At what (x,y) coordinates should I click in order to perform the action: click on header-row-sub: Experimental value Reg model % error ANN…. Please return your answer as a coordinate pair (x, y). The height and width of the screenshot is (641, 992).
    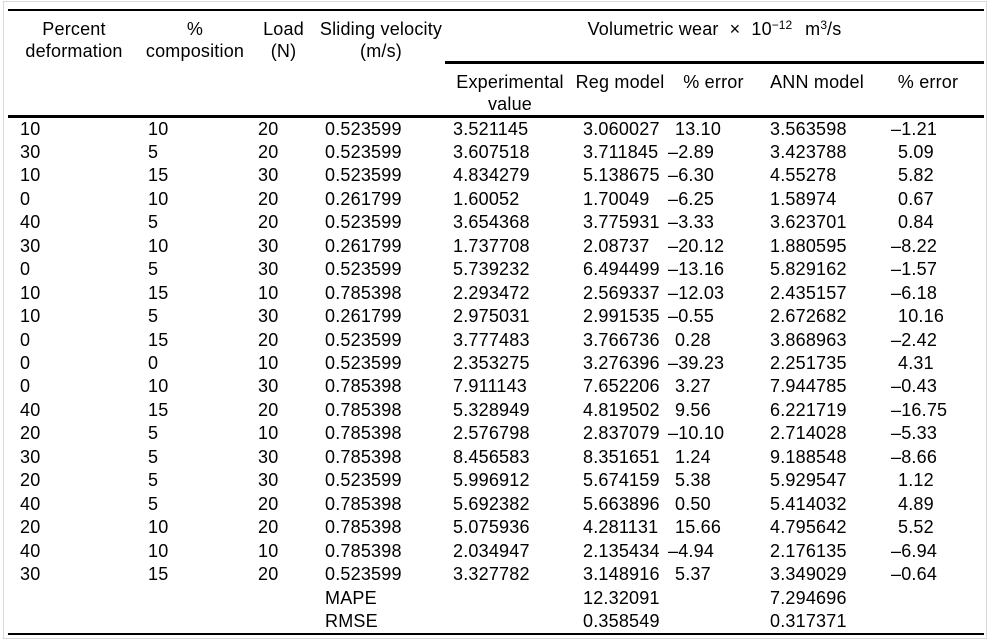
    Looking at the image, I should click on (496, 89).